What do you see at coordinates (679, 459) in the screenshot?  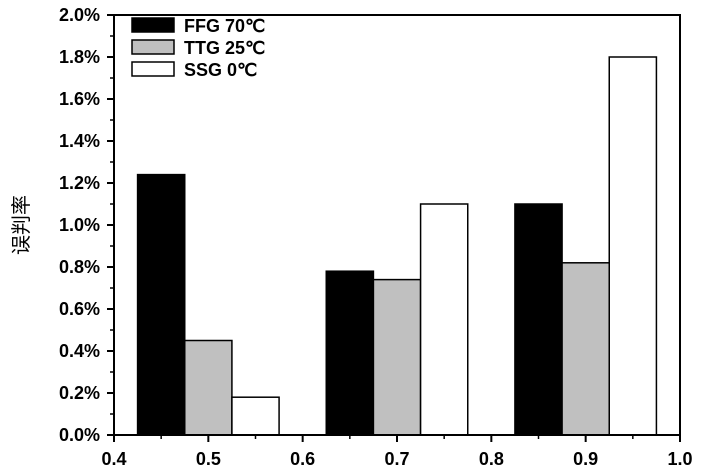 I see `x-tick-label: 1.0` at bounding box center [679, 459].